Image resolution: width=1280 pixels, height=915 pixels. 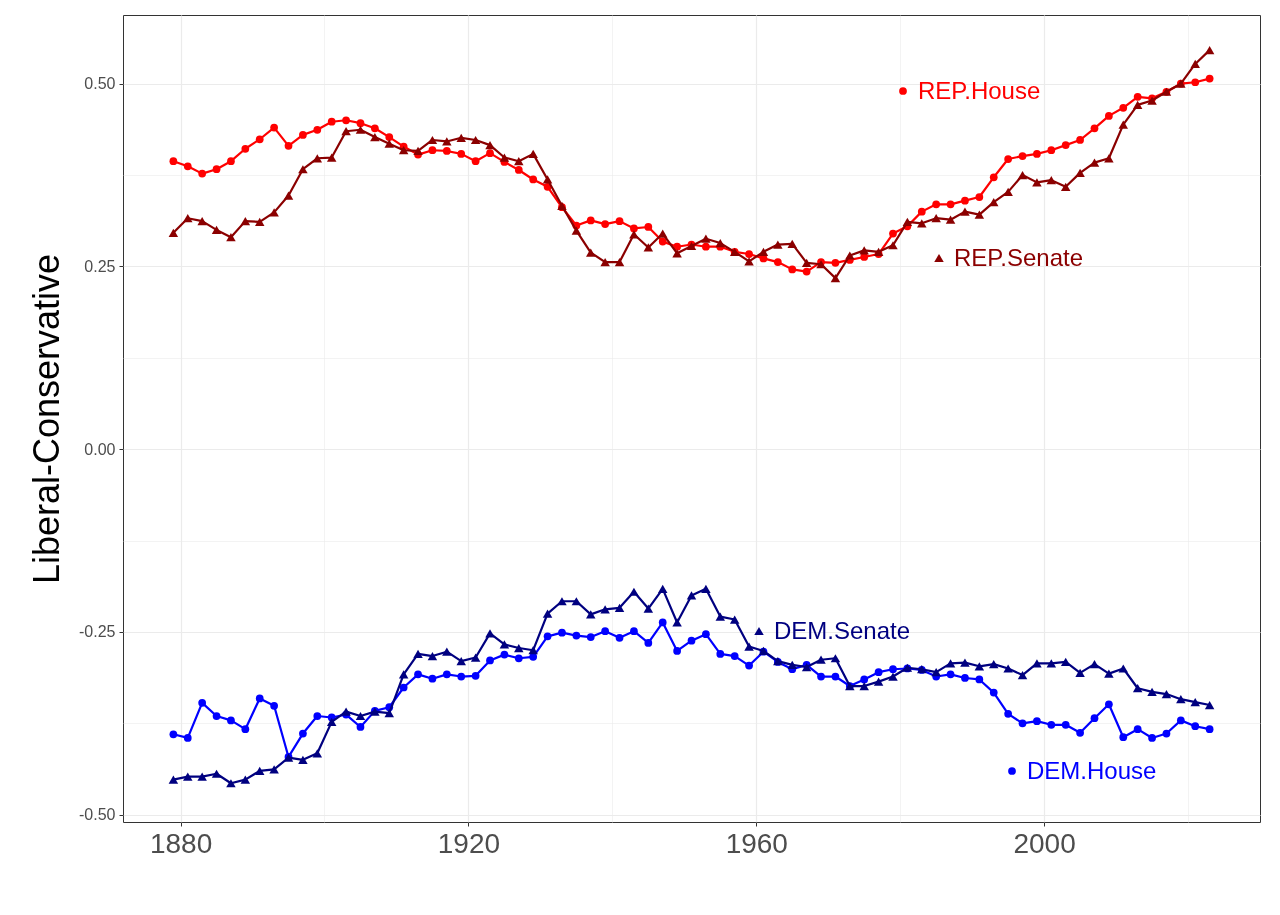 I want to click on x-tick-label: 1880, so click(x=181, y=843).